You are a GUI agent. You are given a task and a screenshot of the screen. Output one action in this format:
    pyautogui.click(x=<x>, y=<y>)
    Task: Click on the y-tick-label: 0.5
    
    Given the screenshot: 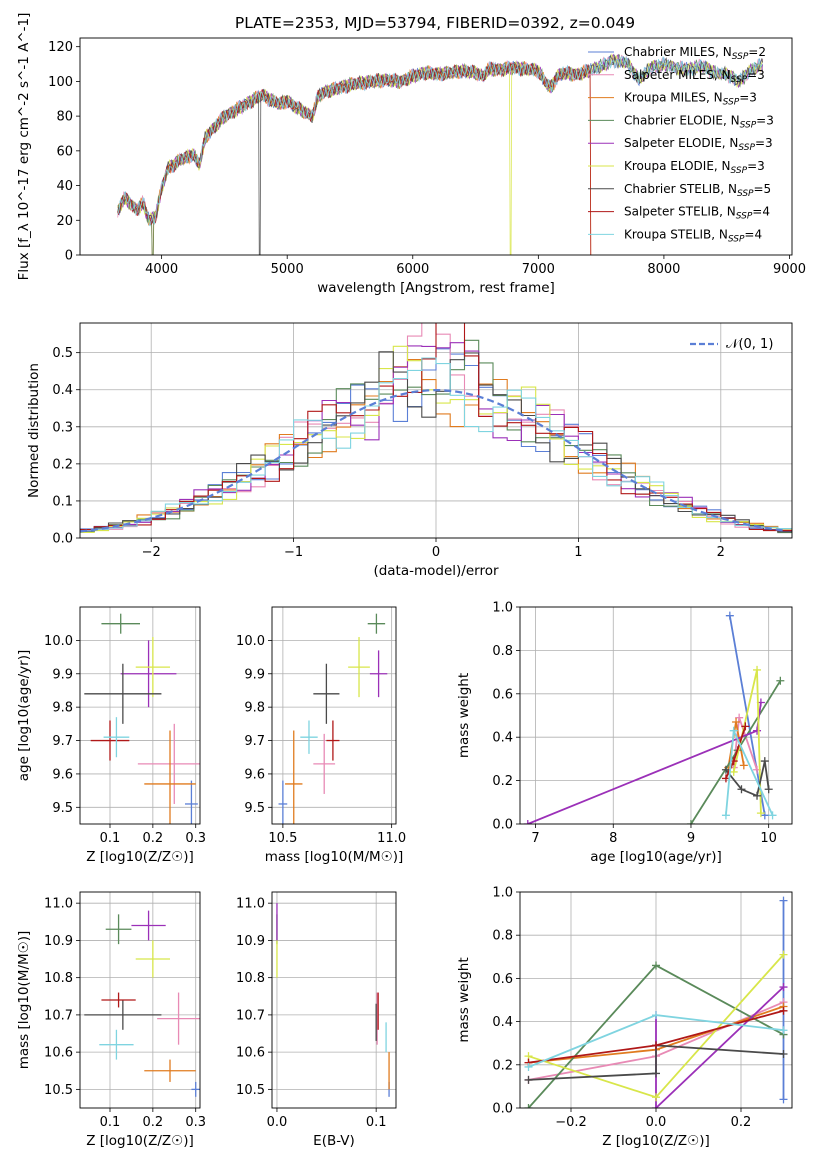 What is the action you would take?
    pyautogui.click(x=62, y=353)
    